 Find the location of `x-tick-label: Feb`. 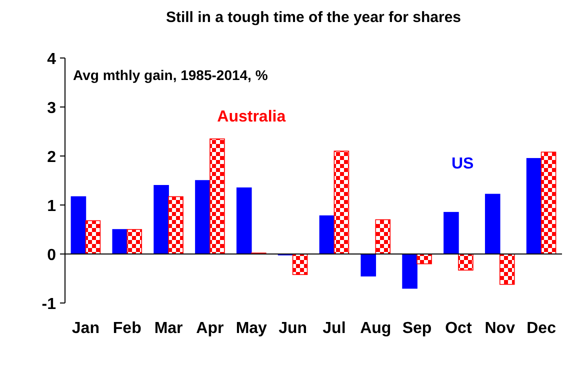

x-tick-label: Feb is located at coordinates (127, 328).